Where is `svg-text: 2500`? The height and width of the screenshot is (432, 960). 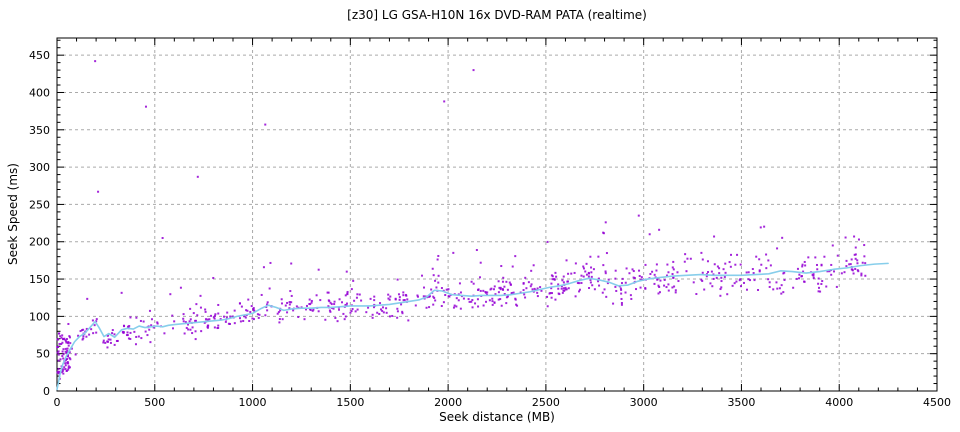
svg-text: 2500 is located at coordinates (546, 402).